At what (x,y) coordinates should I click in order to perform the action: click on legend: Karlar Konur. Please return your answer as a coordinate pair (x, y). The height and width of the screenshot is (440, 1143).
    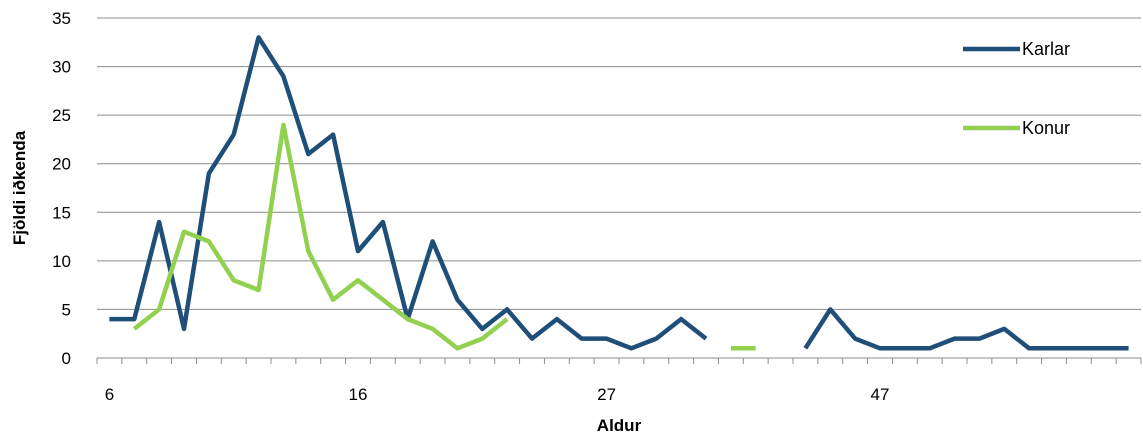
    Looking at the image, I should click on (1016, 88).